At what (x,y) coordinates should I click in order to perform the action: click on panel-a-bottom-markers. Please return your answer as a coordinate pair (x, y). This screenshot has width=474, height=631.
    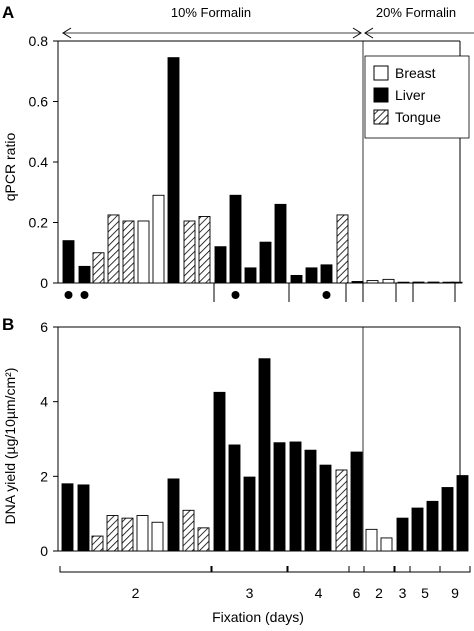
    Looking at the image, I should click on (260, 292).